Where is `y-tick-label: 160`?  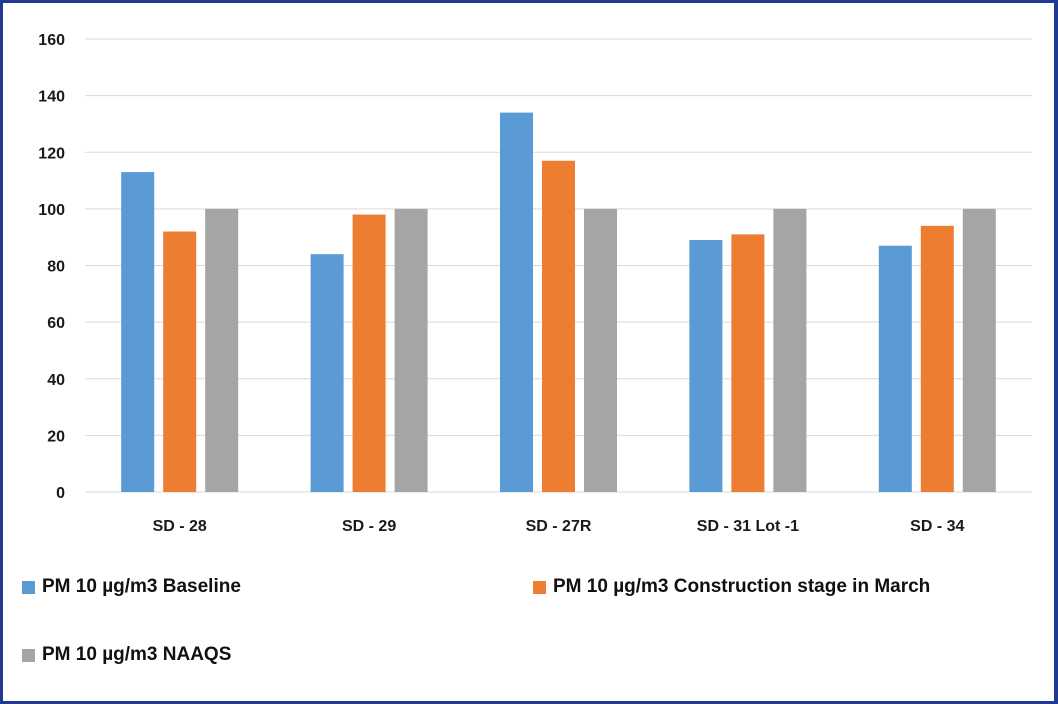 y-tick-label: 160 is located at coordinates (51, 40).